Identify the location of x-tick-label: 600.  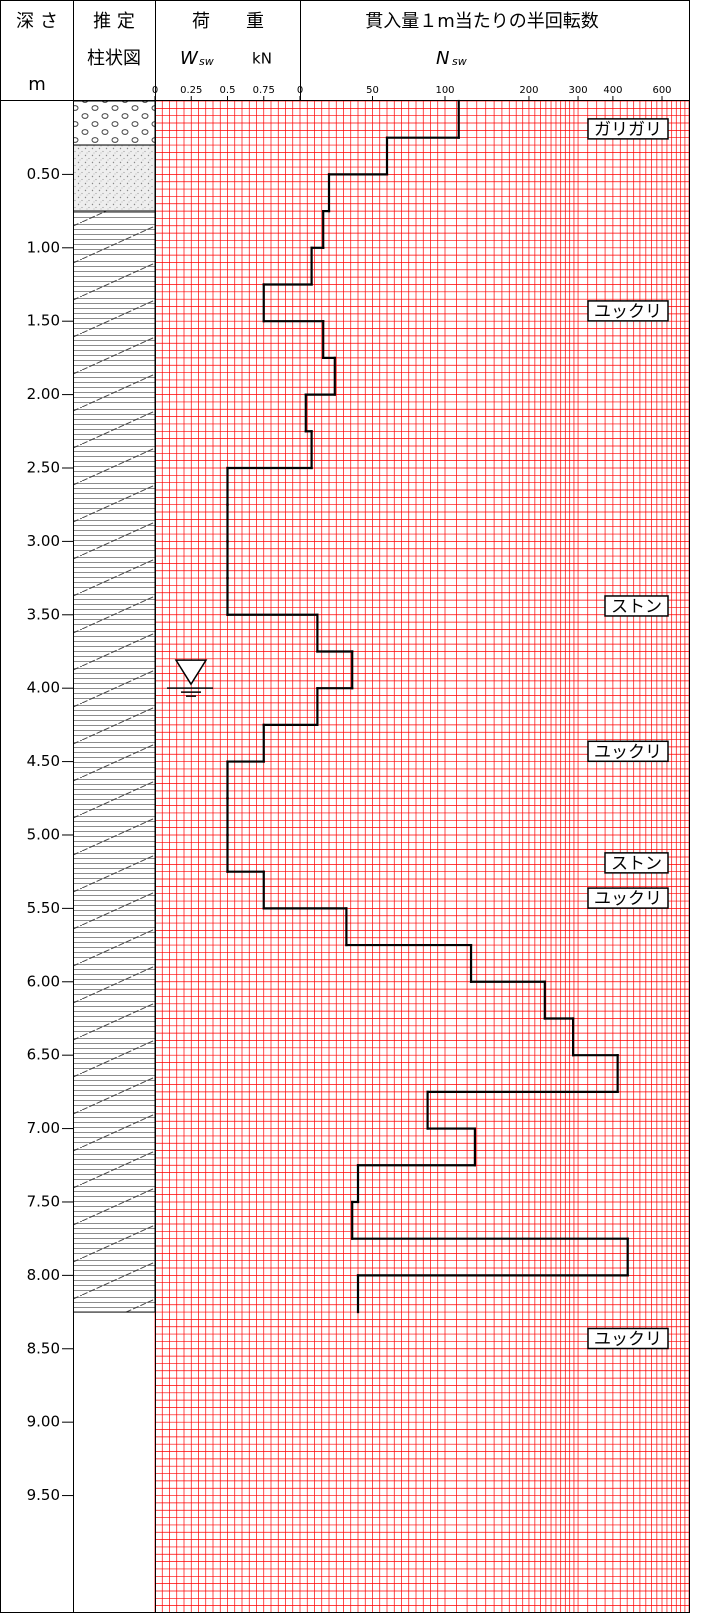
(661, 90).